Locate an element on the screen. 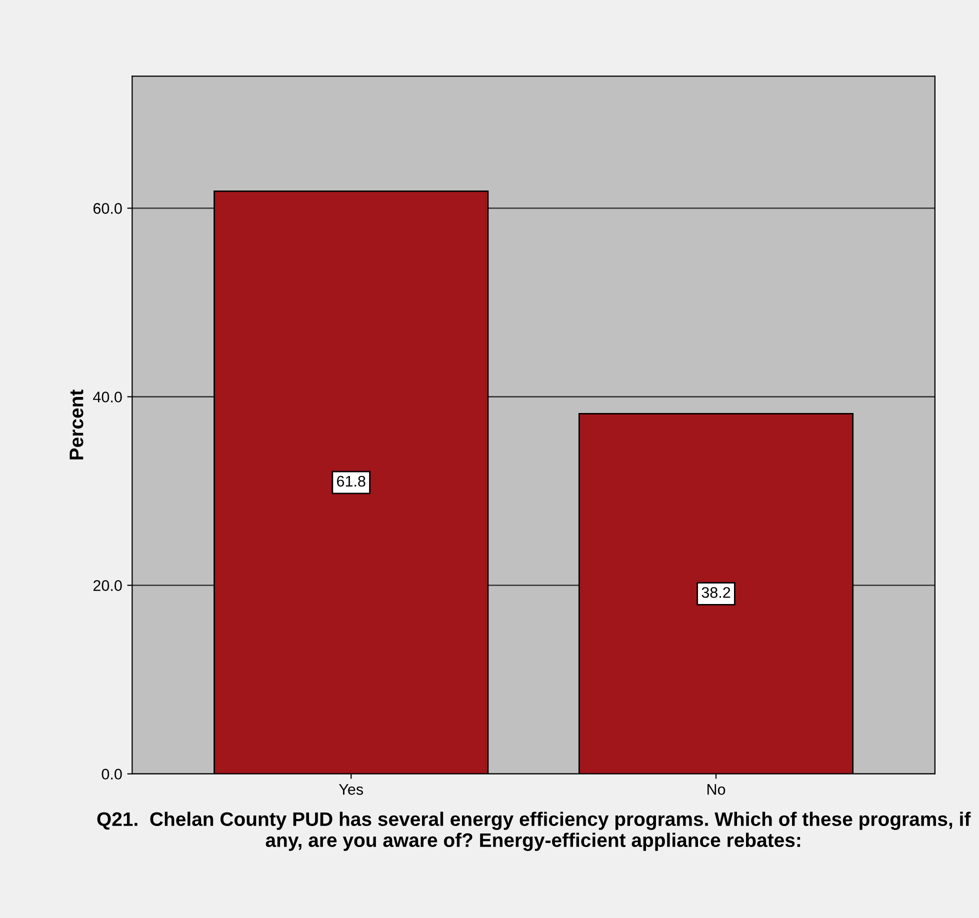 This screenshot has height=918, width=979. data-label: 61.8 is located at coordinates (351, 481).